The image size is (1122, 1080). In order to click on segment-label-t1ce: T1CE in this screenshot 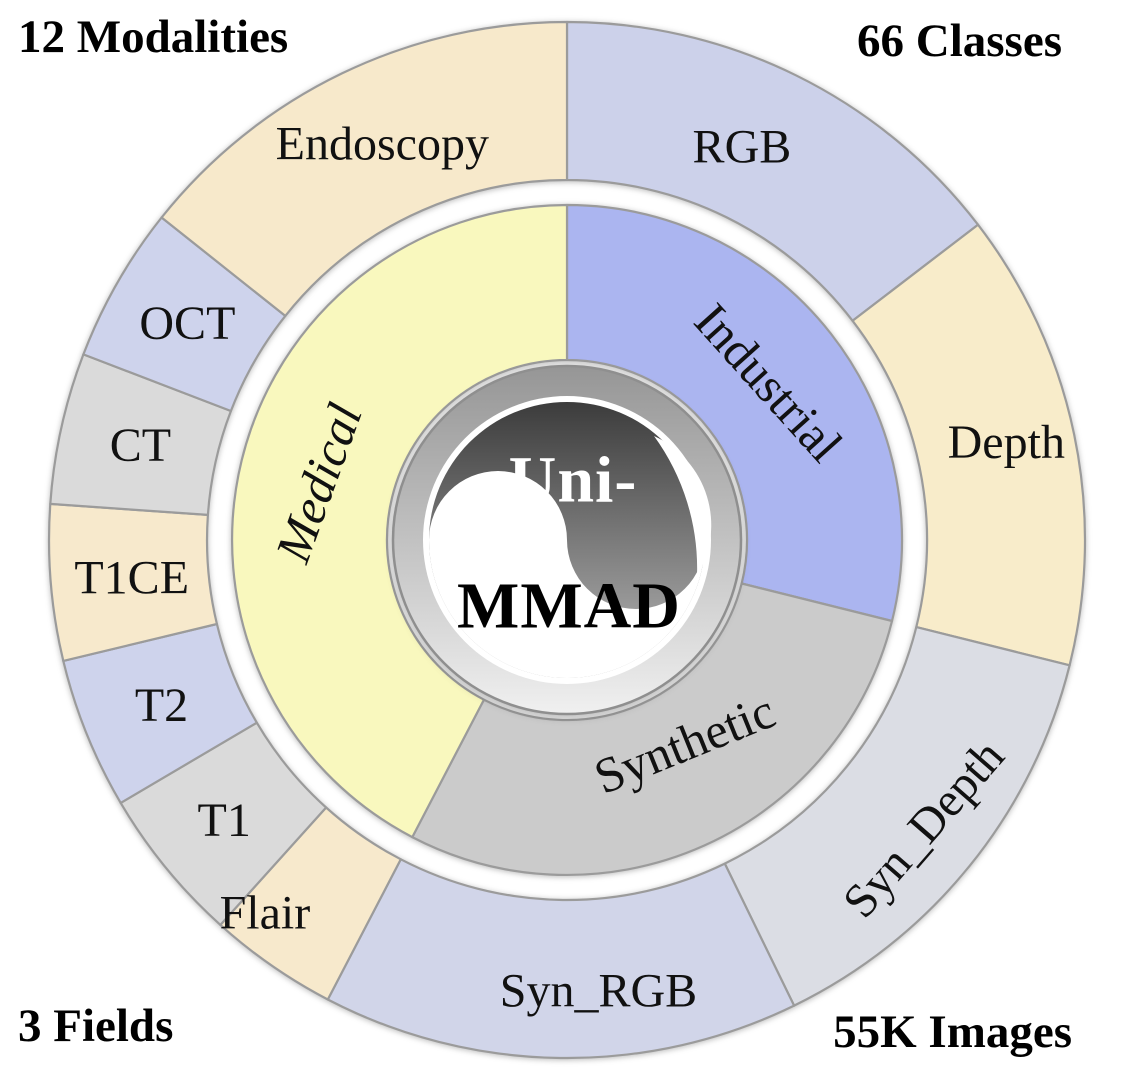, I will do `click(131, 578)`.